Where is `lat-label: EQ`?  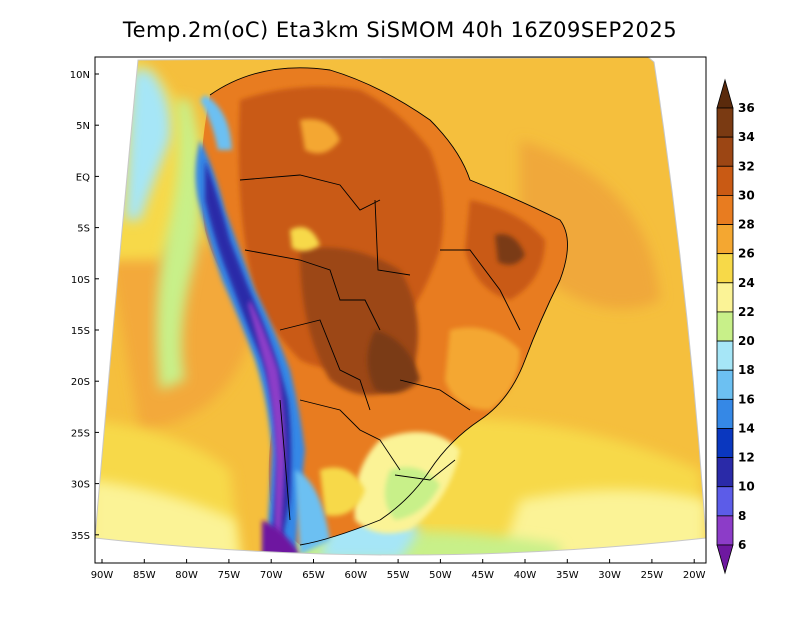
lat-label: EQ is located at coordinates (83, 177).